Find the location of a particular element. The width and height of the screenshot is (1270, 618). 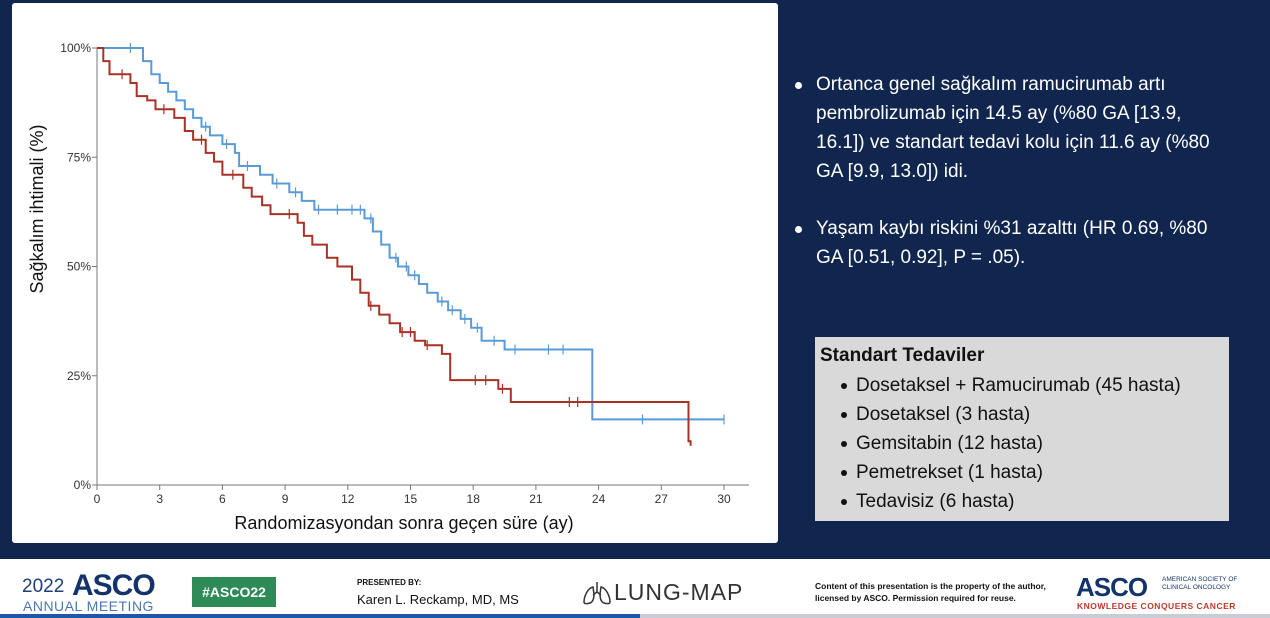

y-tick-label: 100% is located at coordinates (75, 48).